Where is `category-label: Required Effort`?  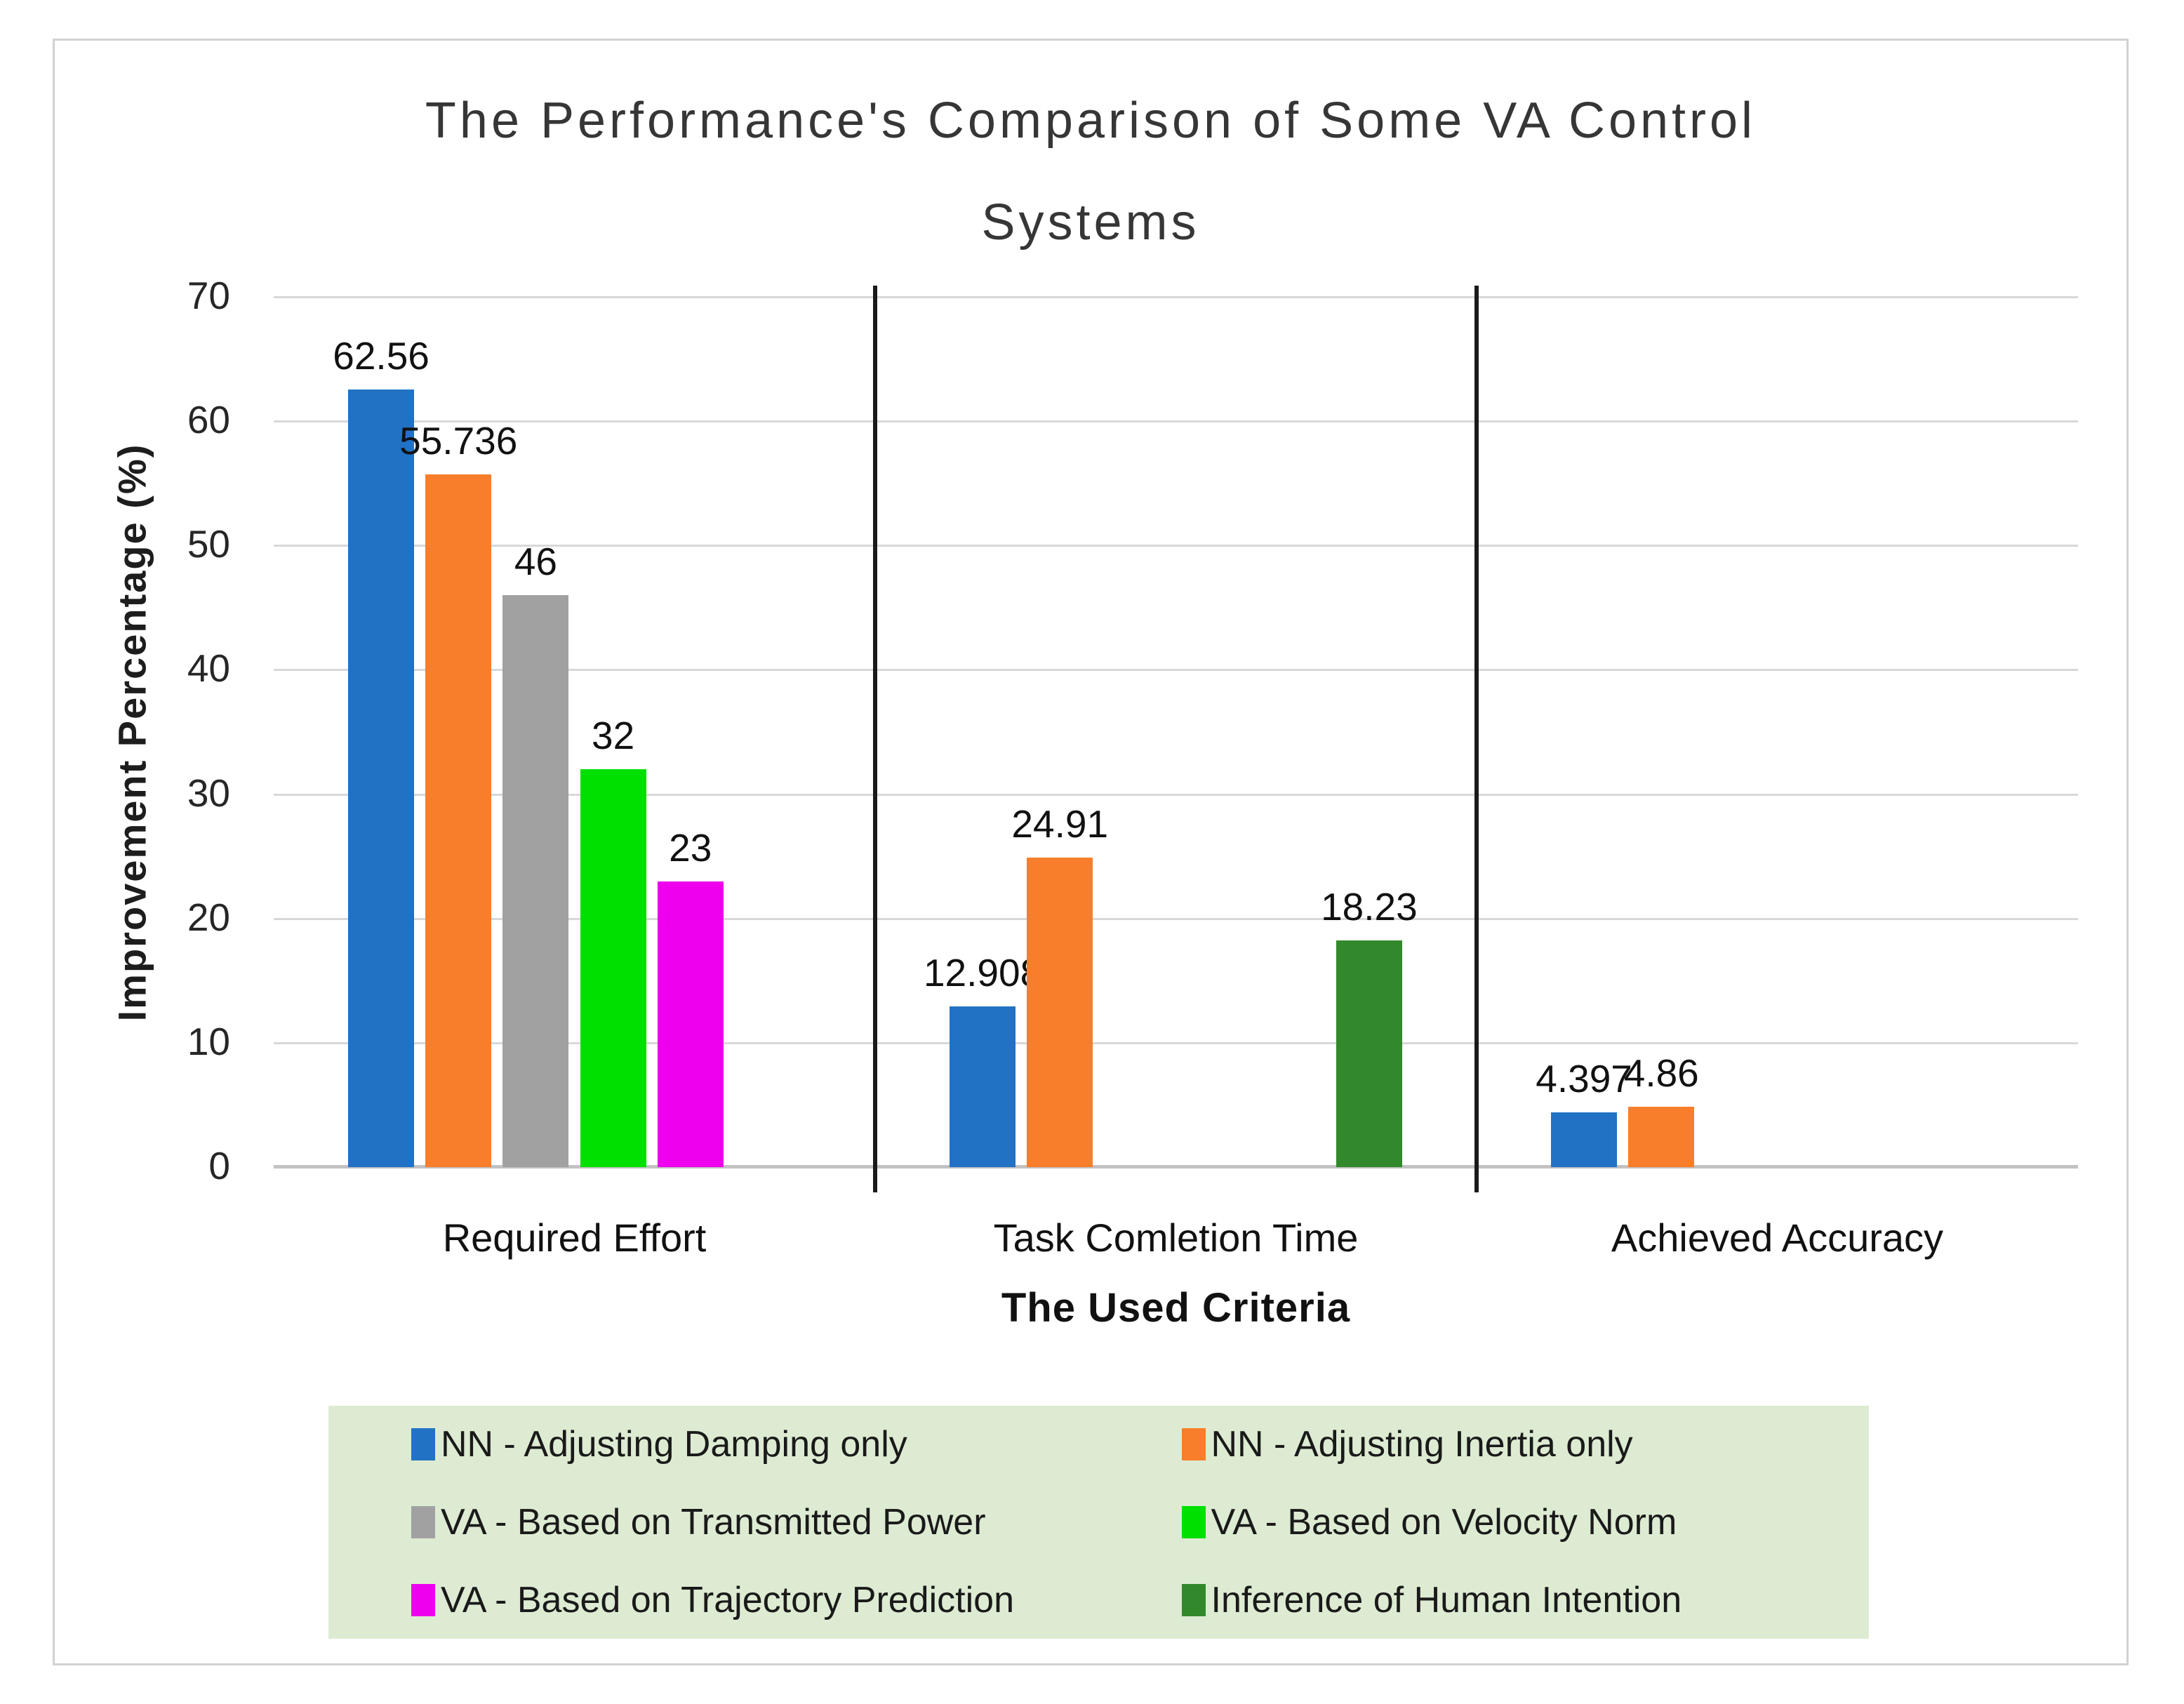
category-label: Required Effort is located at coordinates (574, 1238).